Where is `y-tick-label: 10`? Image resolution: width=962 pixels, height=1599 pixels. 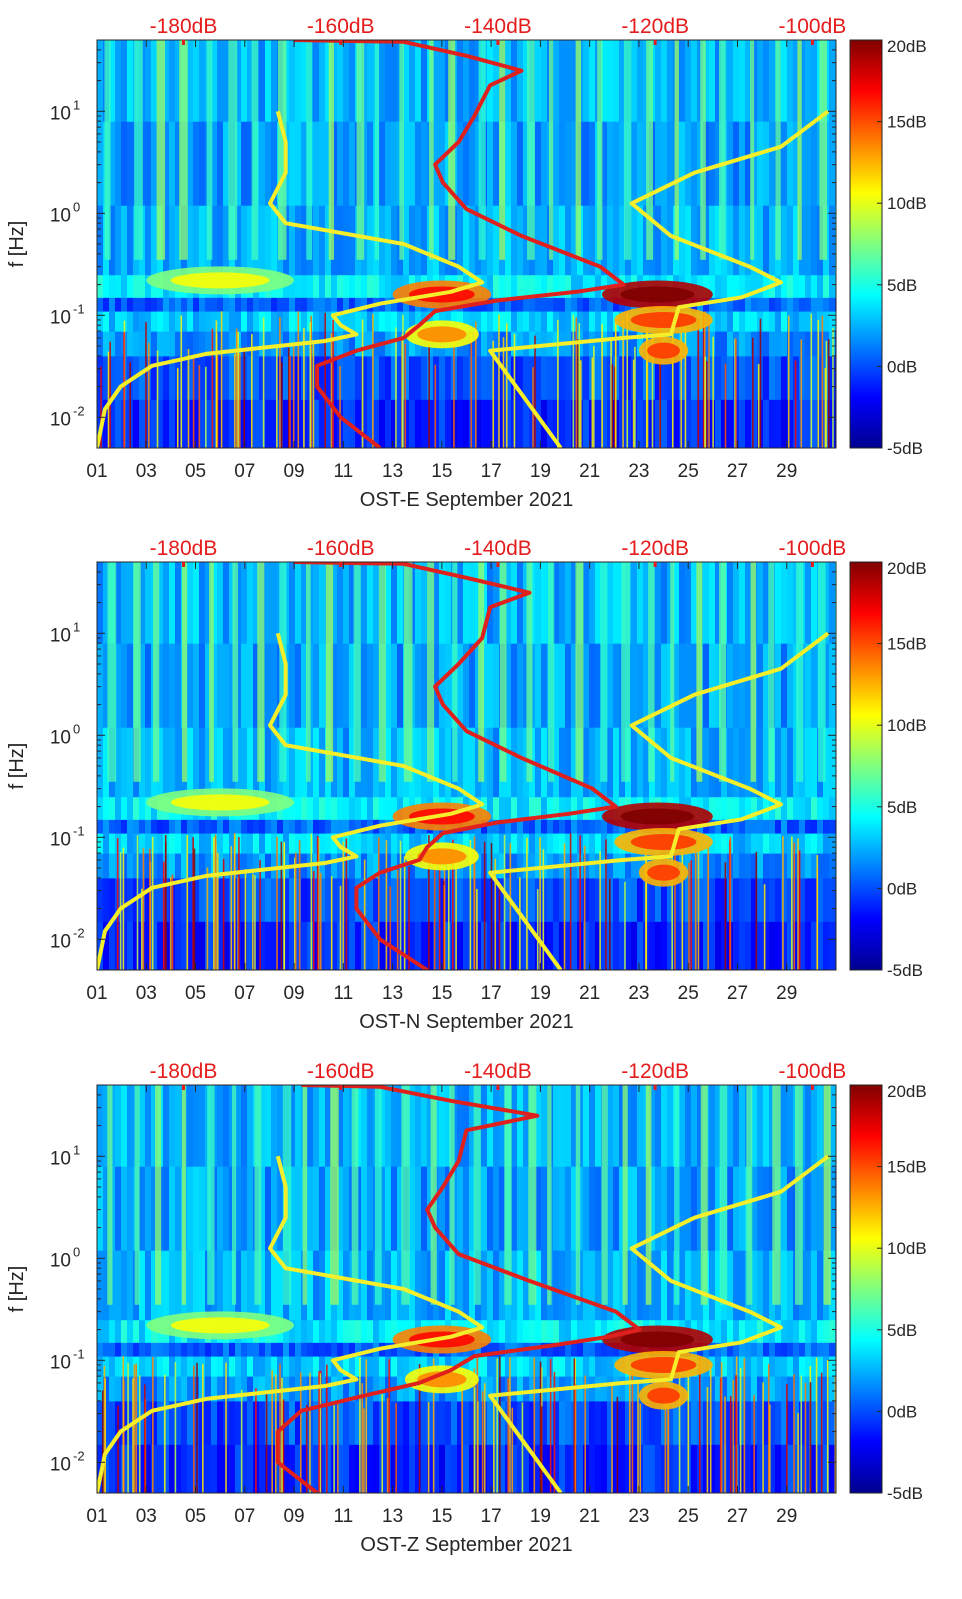 y-tick-label: 10 is located at coordinates (60, 737).